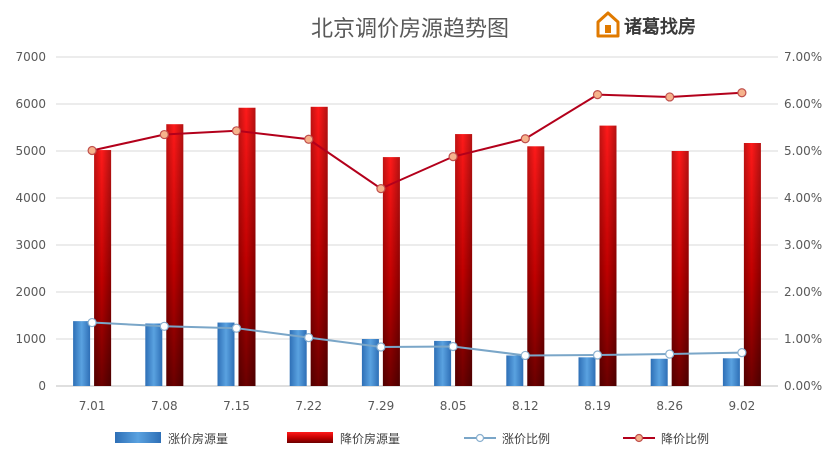 Image resolution: width=838 pixels, height=461 pixels. I want to click on brand-logo: 诸葛找房, so click(646, 24).